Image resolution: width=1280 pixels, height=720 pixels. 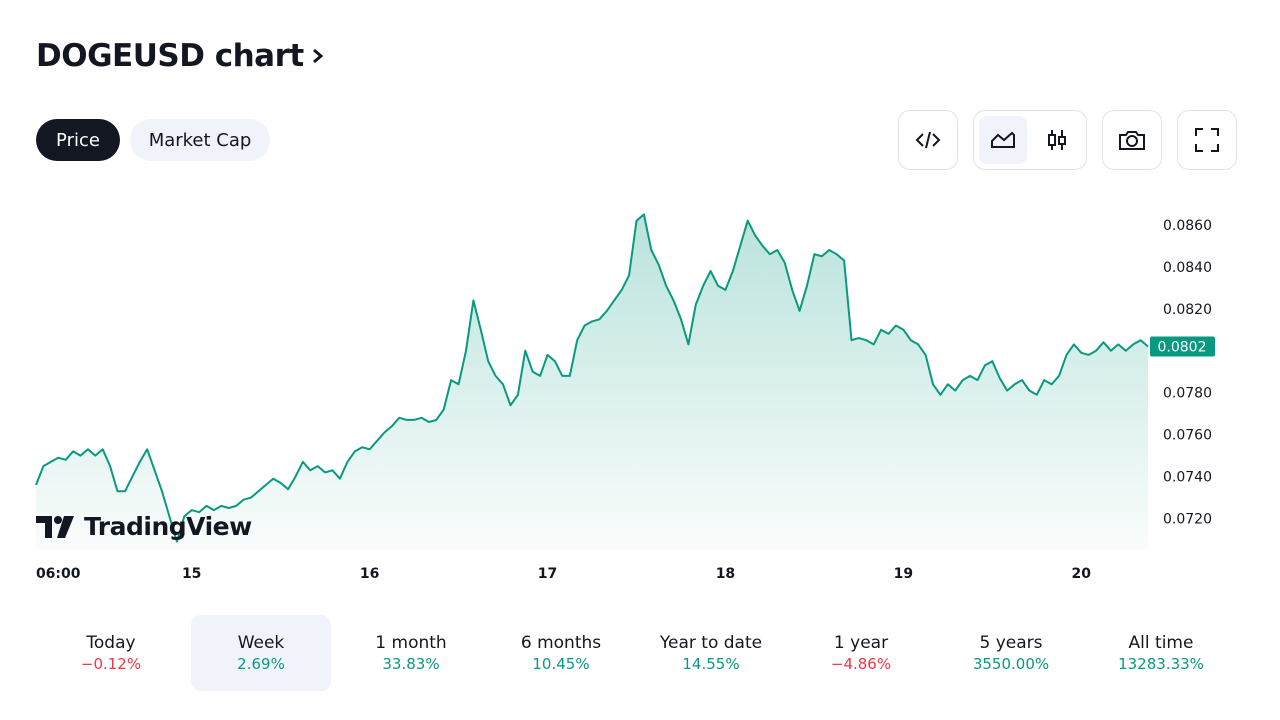 What do you see at coordinates (1161, 664) in the screenshot?
I see `period-change: 13283.33%` at bounding box center [1161, 664].